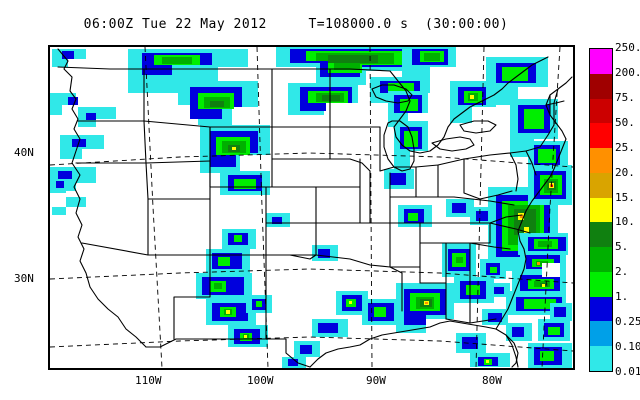 The image size is (640, 400). What do you see at coordinates (625, 197) in the screenshot?
I see `colorbar-tick: 15.` at bounding box center [625, 197].